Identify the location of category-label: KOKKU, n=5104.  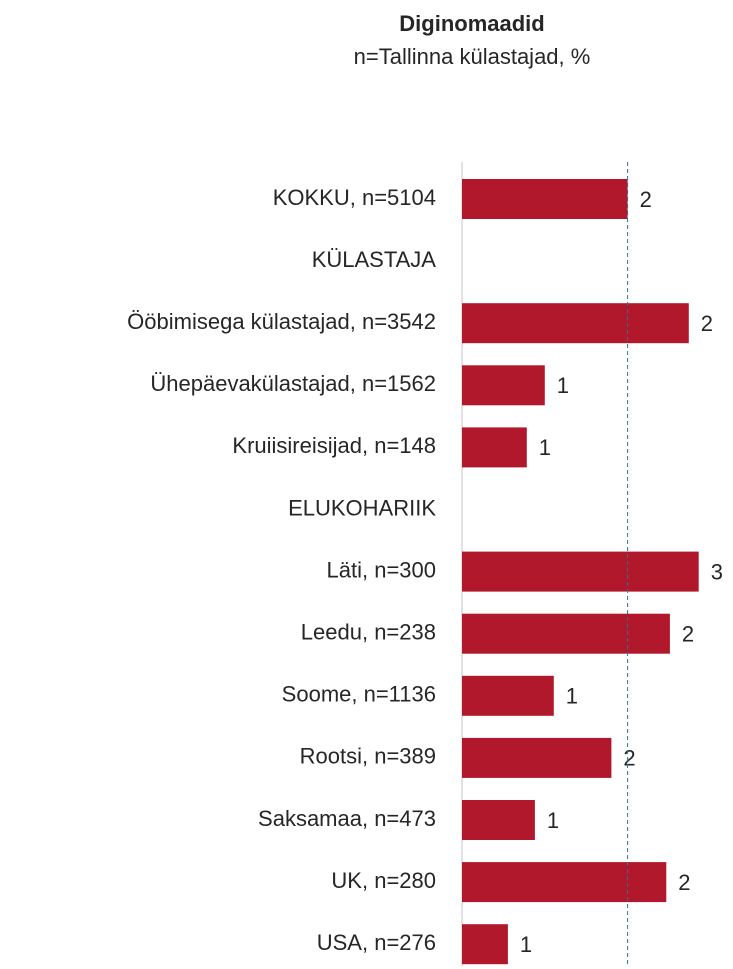
(354, 197).